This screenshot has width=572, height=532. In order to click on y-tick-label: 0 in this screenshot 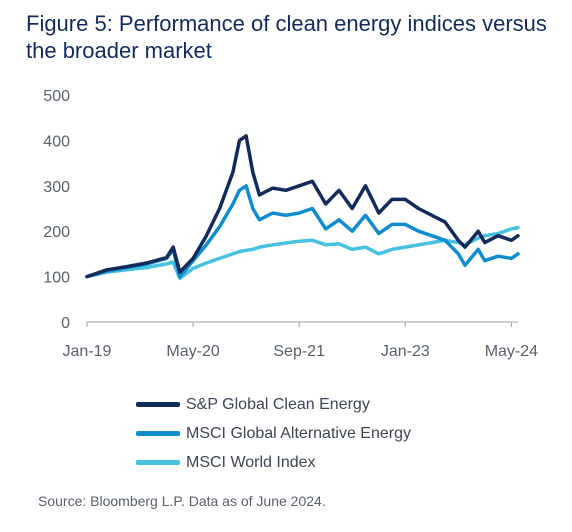, I will do `click(65, 323)`.